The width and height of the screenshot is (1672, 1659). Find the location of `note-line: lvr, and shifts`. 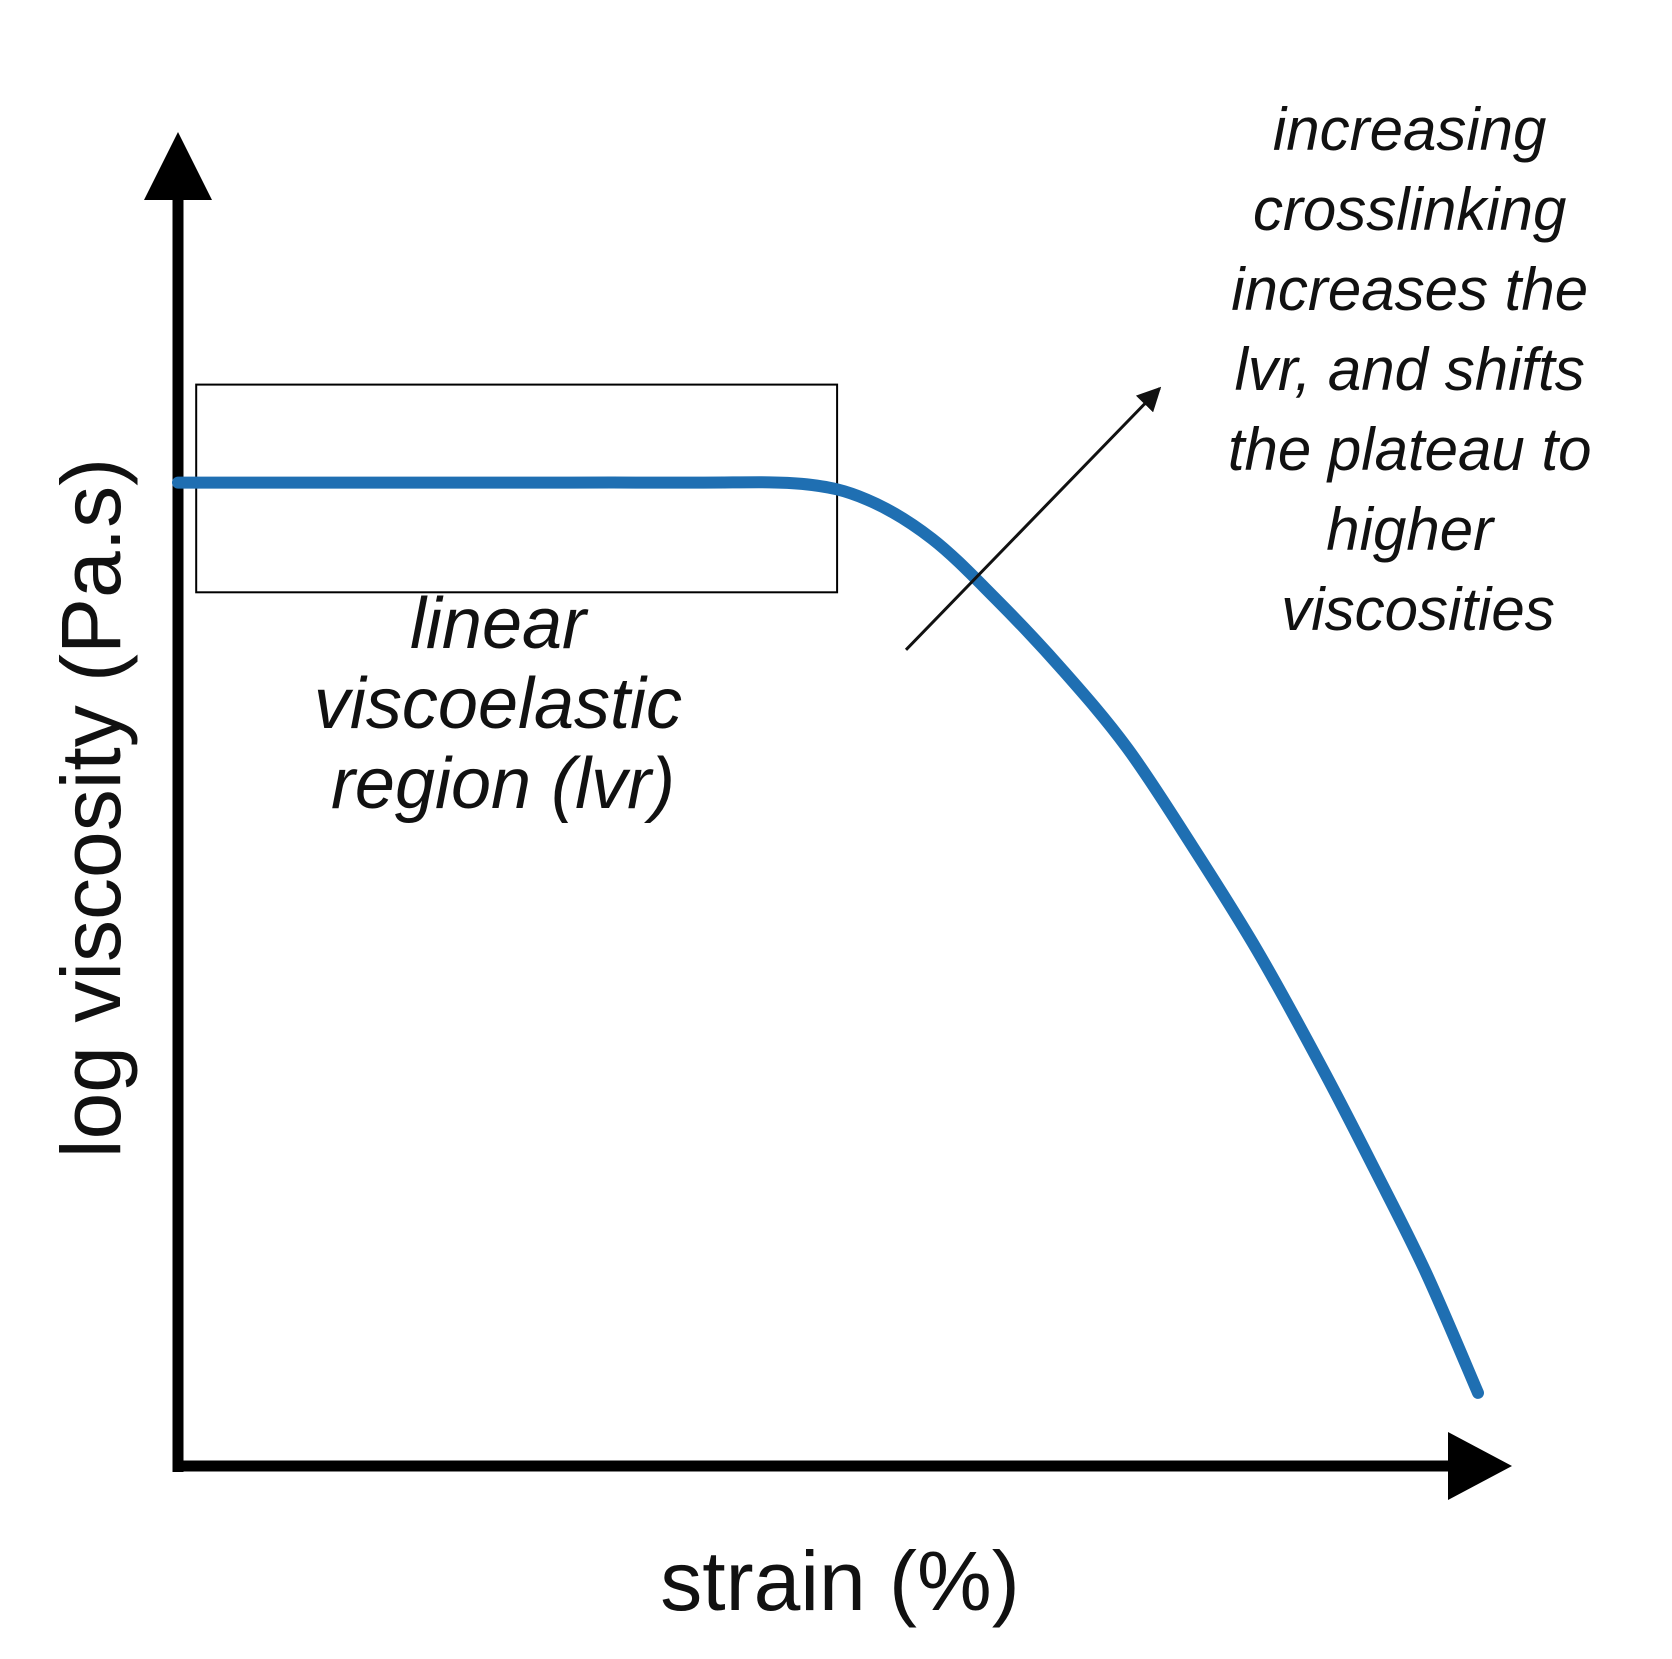

note-line: lvr, and shifts is located at coordinates (1410, 369).